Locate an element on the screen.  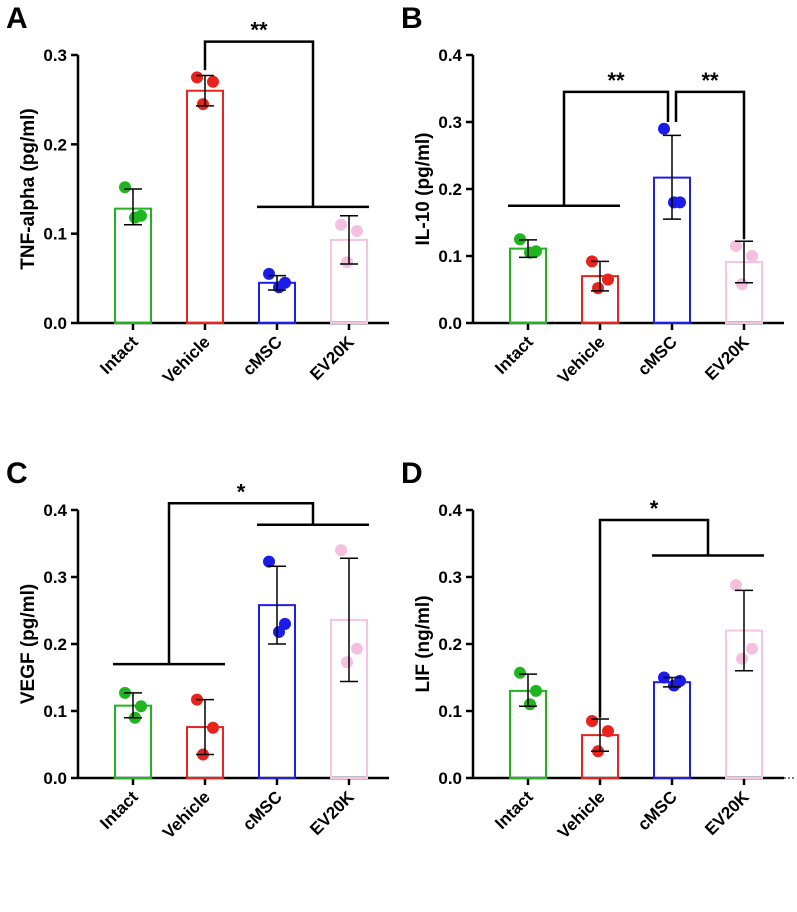
y-axis-label: VEGF (pg/ml) is located at coordinates (28, 644).